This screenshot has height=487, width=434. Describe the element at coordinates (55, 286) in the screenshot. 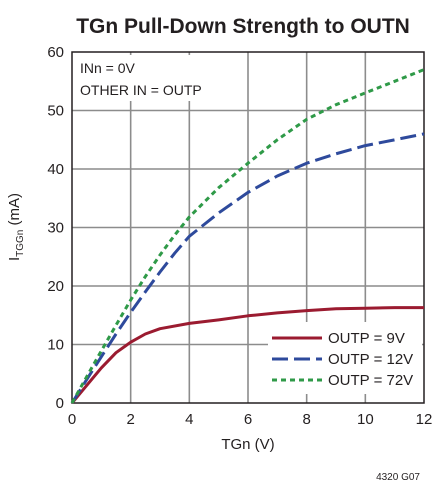

I see `y-tick-label: 20` at that location.